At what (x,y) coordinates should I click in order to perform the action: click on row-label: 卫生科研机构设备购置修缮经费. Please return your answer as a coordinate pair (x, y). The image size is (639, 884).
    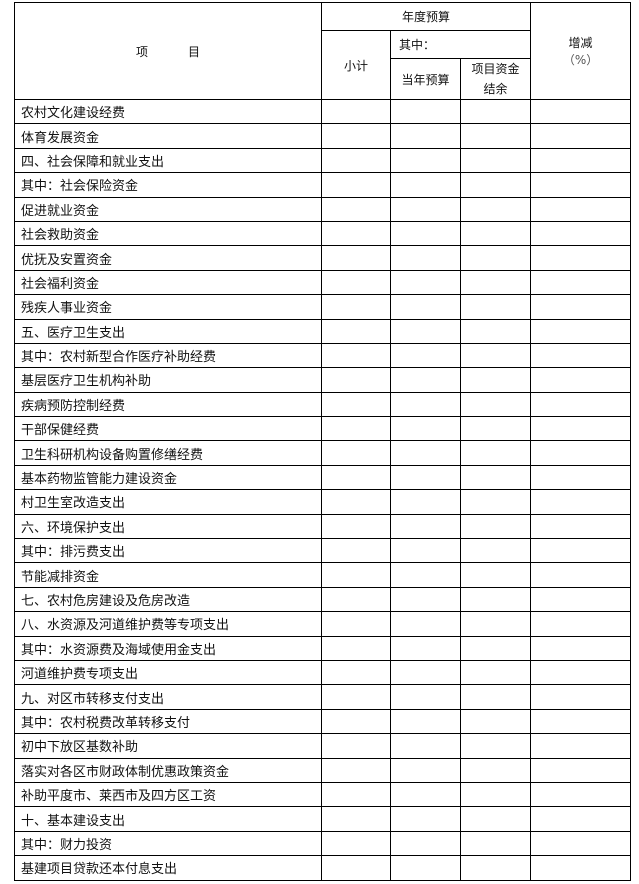
    Looking at the image, I should click on (168, 453).